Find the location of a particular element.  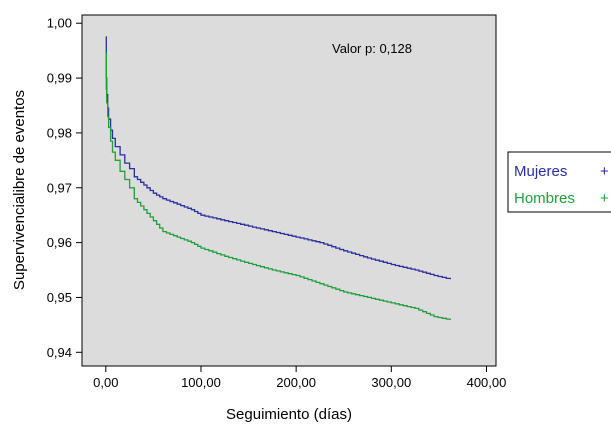

x-tick-label: 0,00 is located at coordinates (105, 382).